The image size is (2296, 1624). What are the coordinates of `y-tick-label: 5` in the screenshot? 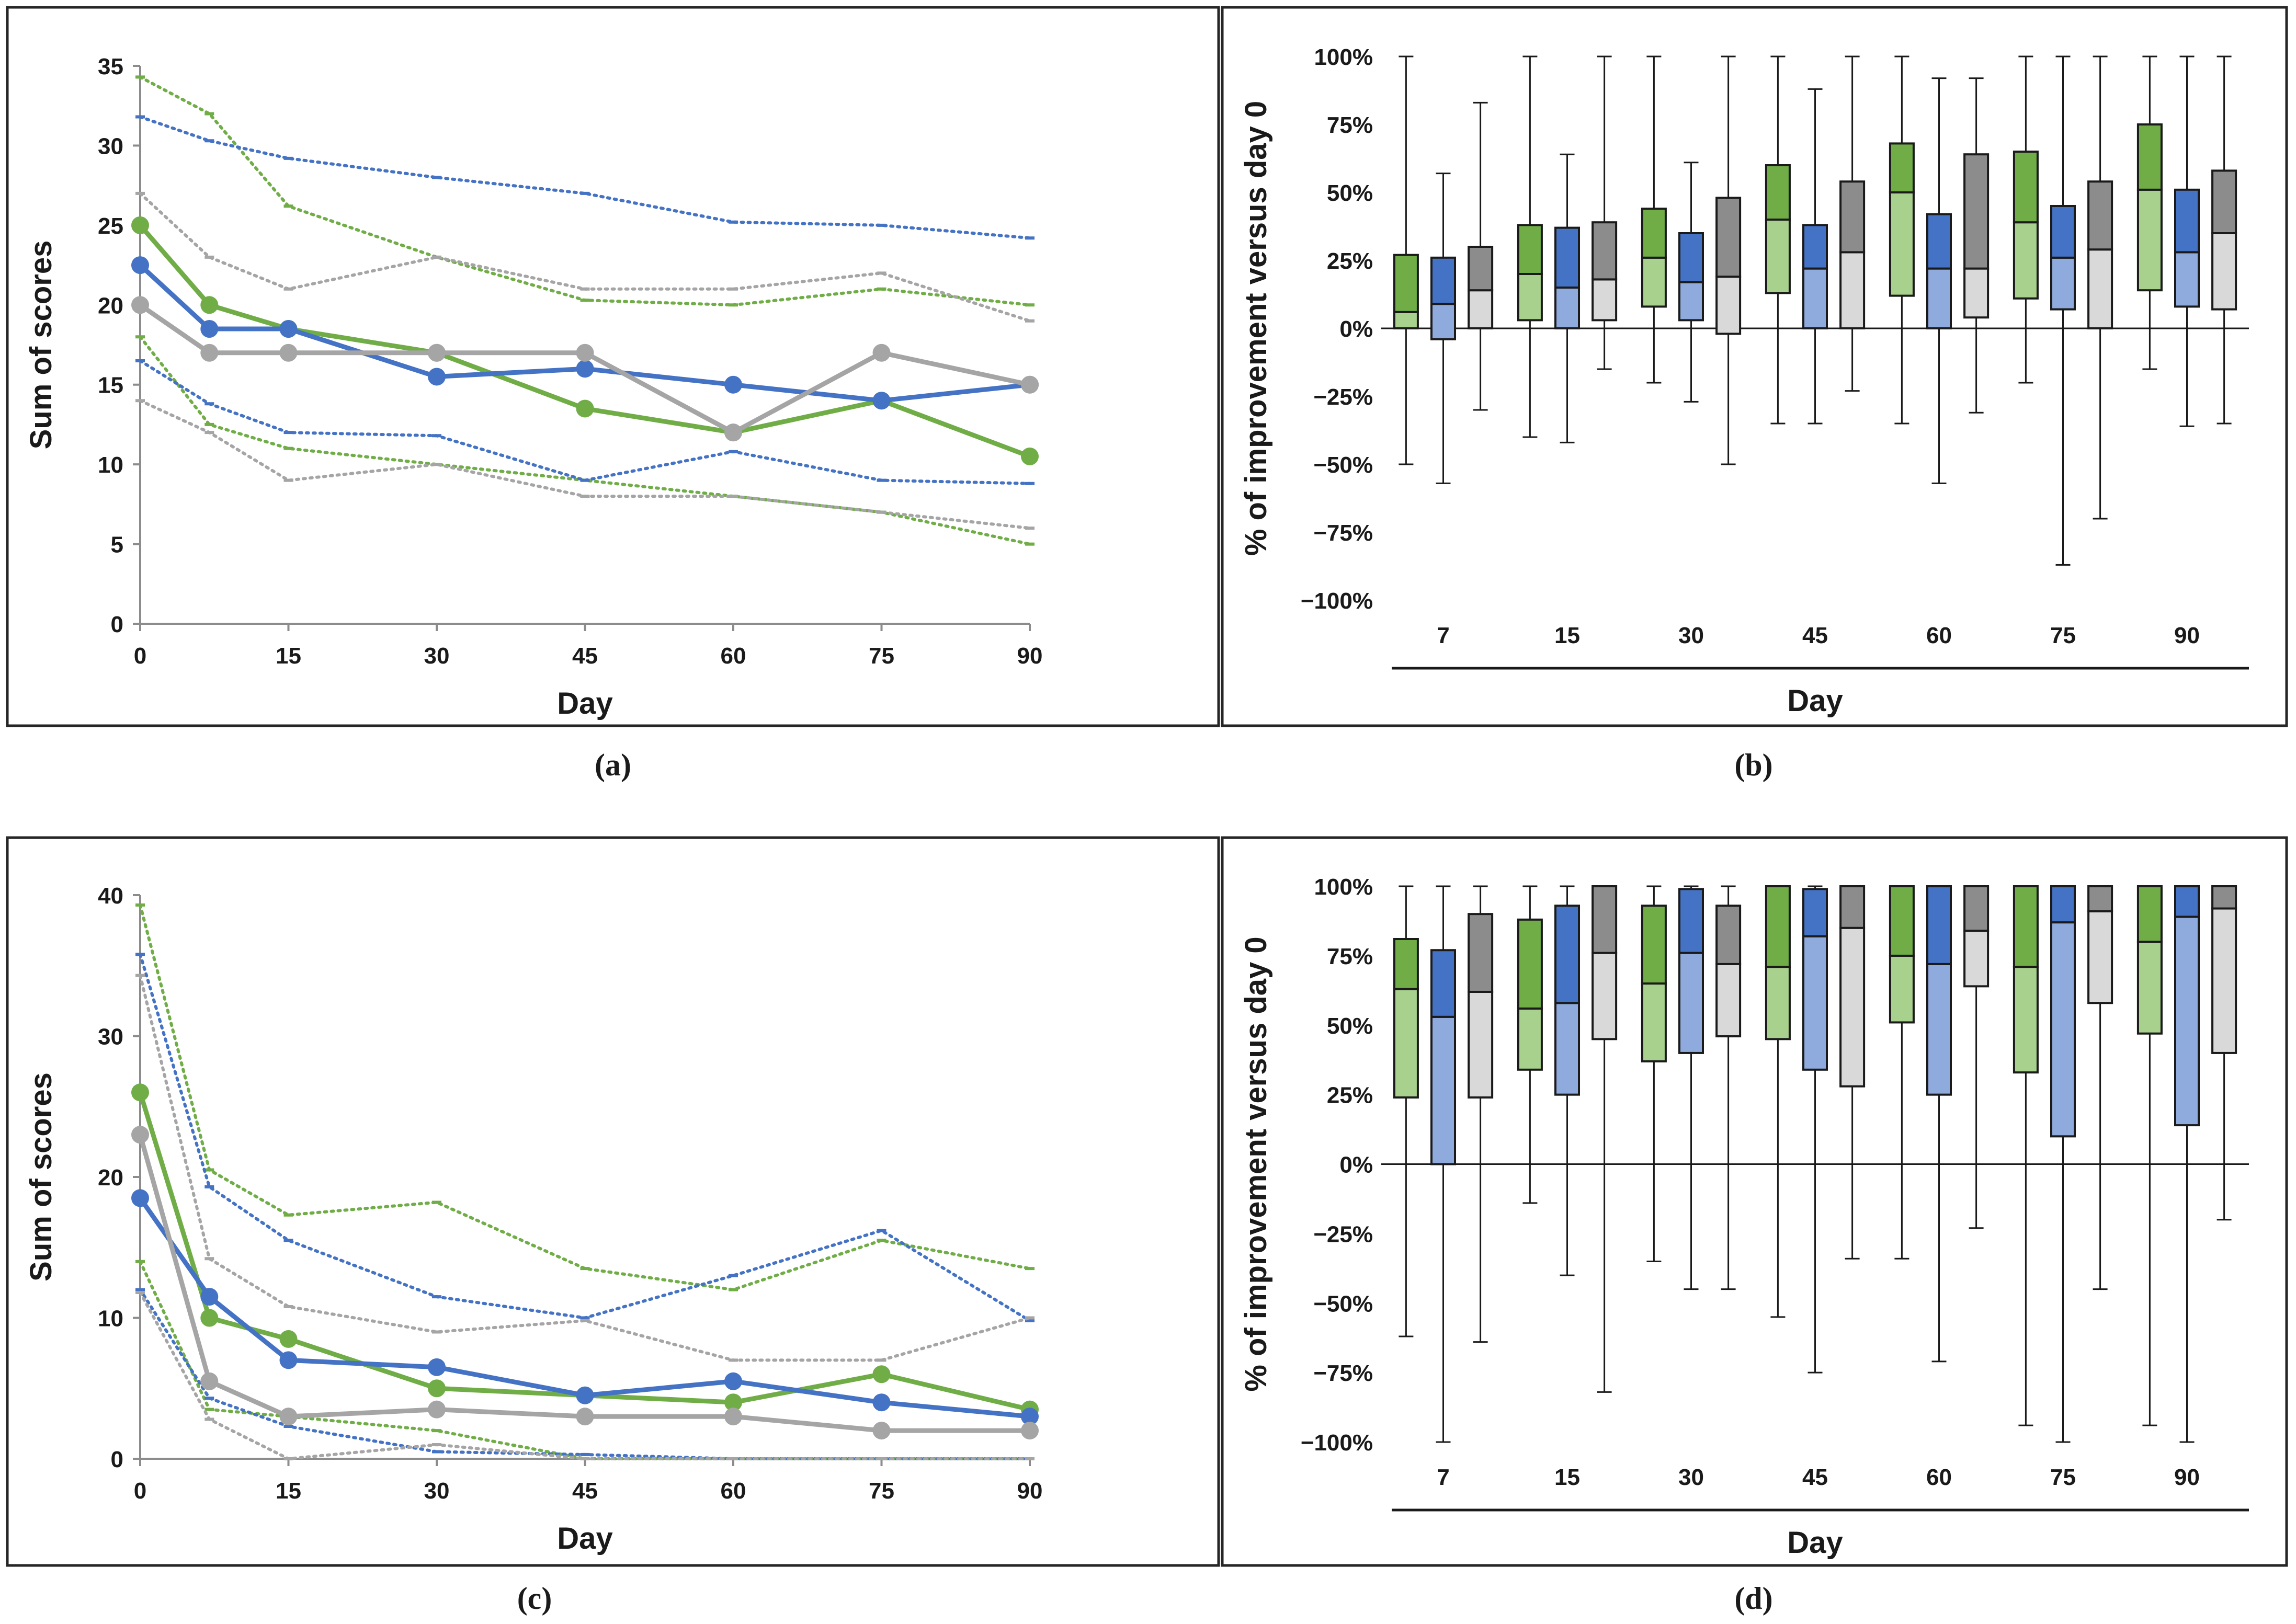 It's located at (117, 545).